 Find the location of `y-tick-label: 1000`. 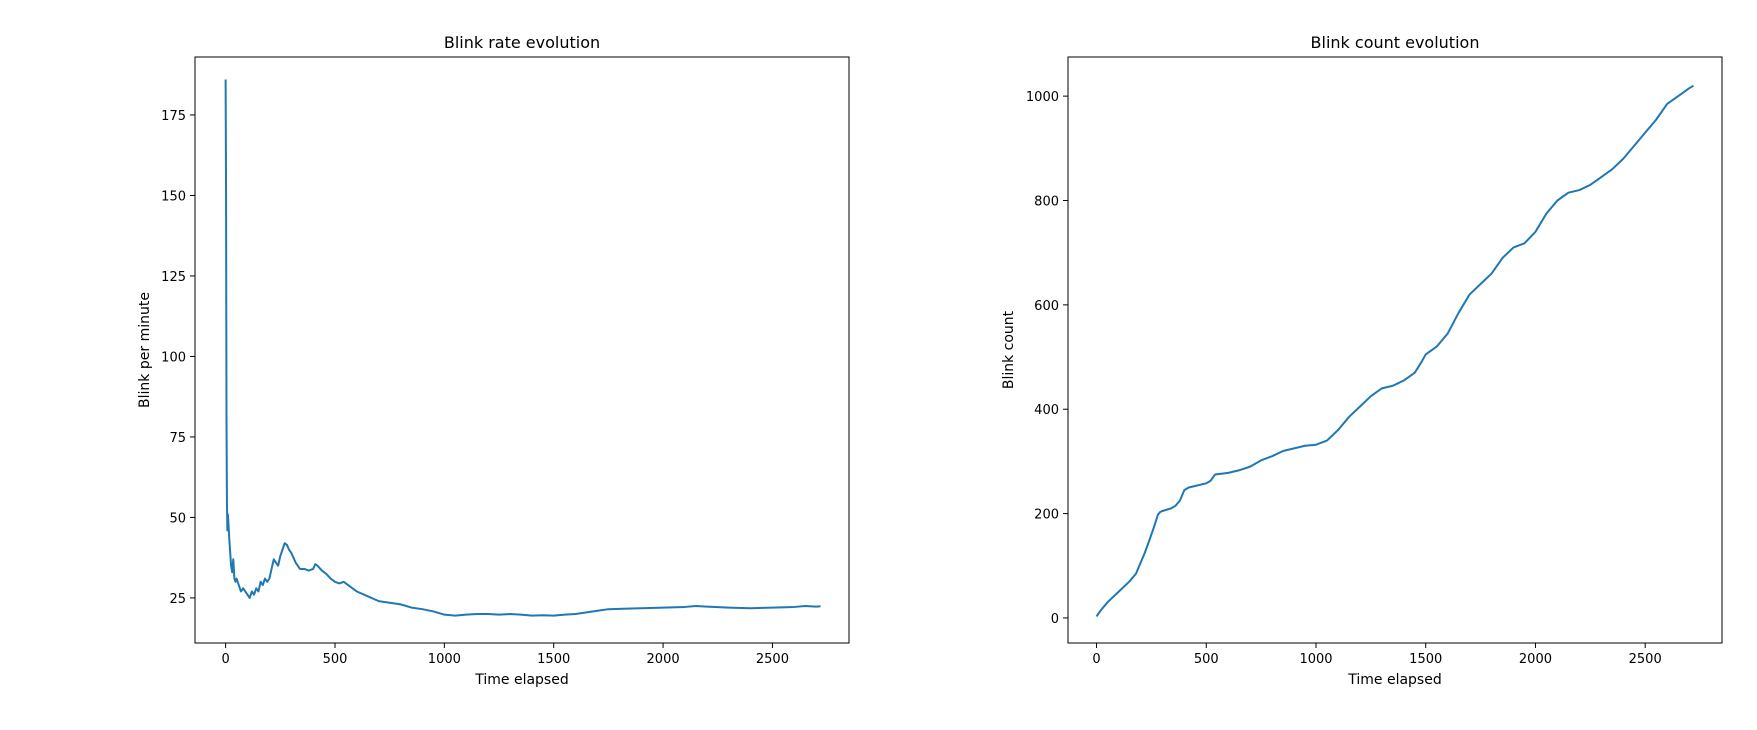

y-tick-label: 1000 is located at coordinates (1042, 97).